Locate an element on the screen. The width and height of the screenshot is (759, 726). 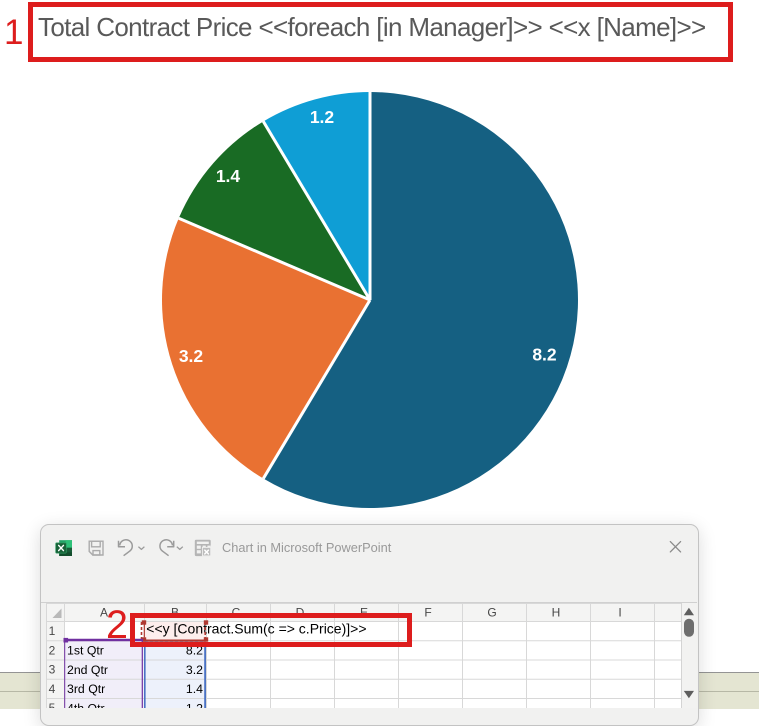
svg-text: E is located at coordinates (364, 613).